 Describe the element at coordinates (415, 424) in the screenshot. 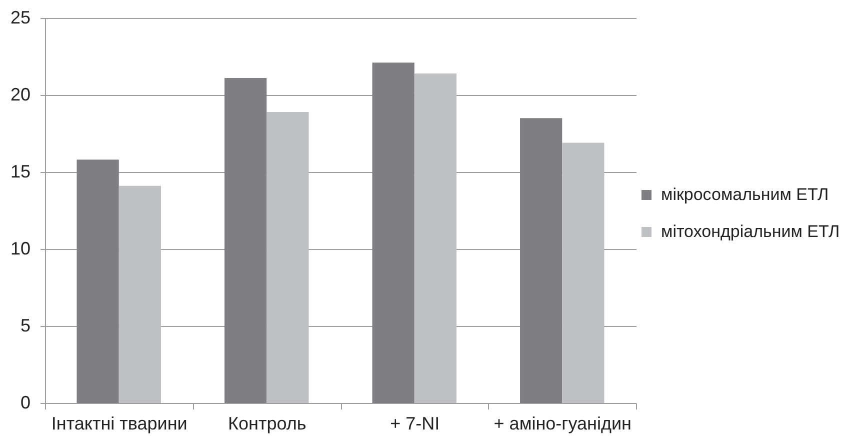

I see `x-tick-label: + 7-NI` at that location.